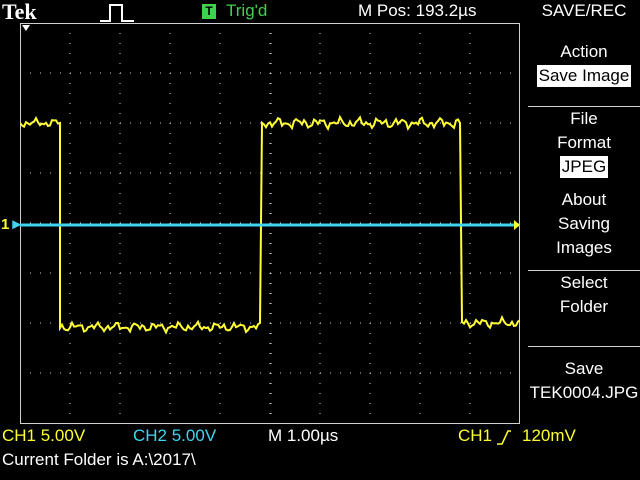 The image size is (640, 480). Describe the element at coordinates (584, 51) in the screenshot. I see `menu-action-label: Action` at that location.